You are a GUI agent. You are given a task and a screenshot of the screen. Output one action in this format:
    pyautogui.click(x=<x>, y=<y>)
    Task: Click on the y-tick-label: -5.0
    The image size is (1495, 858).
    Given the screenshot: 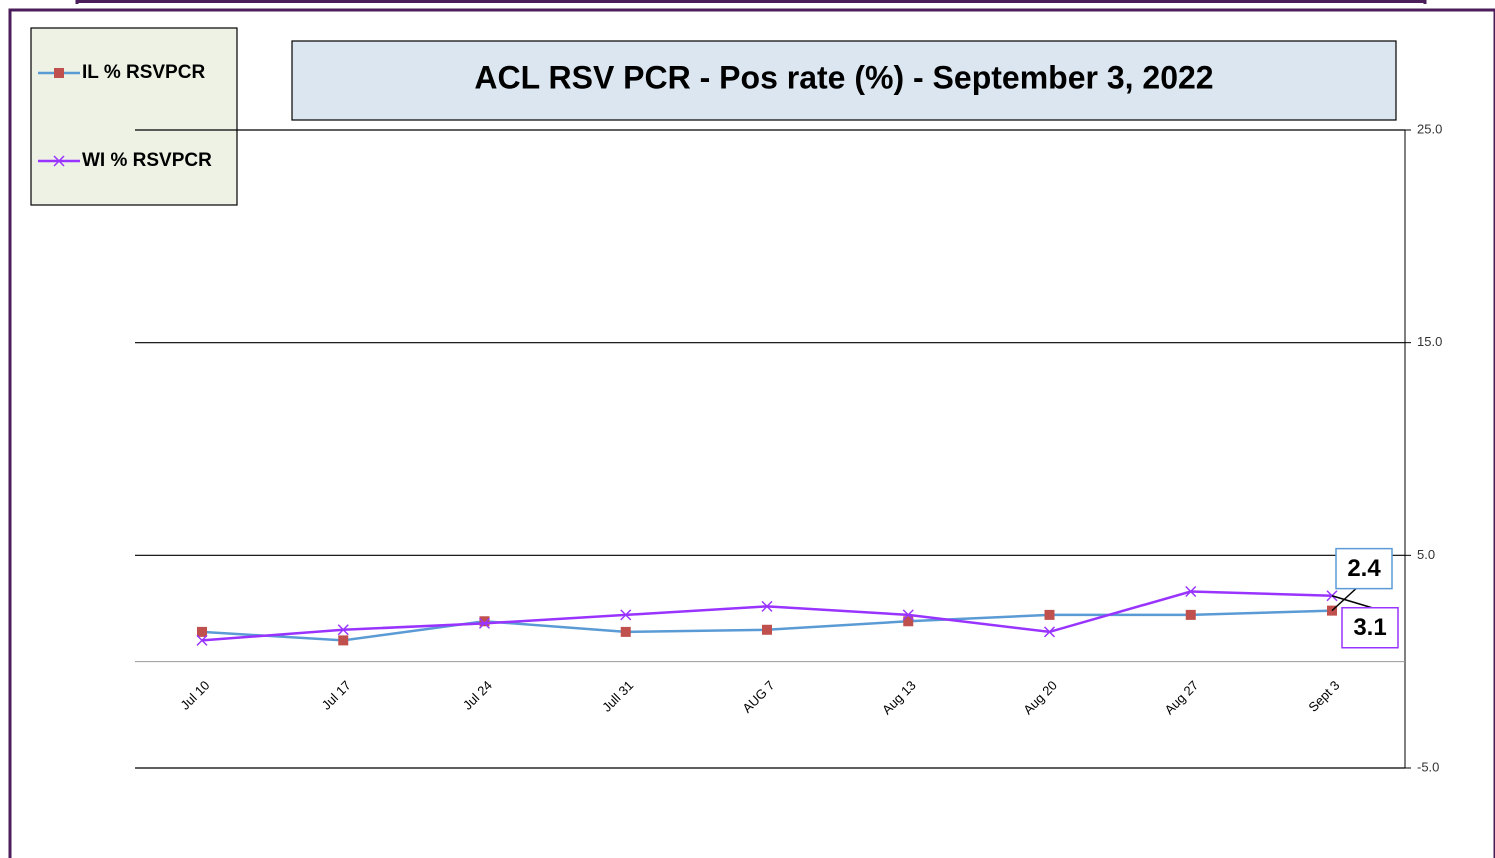 What is the action you would take?
    pyautogui.click(x=1428, y=766)
    